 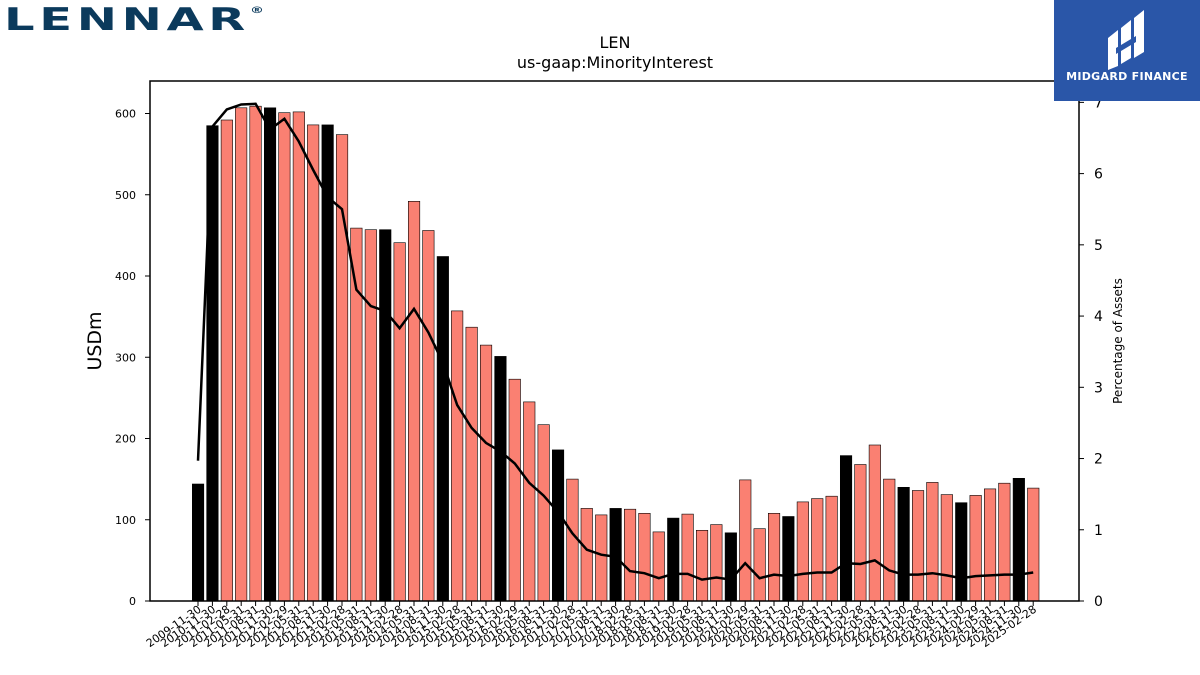 I want to click on registered-mark: ®, so click(x=259, y=11).